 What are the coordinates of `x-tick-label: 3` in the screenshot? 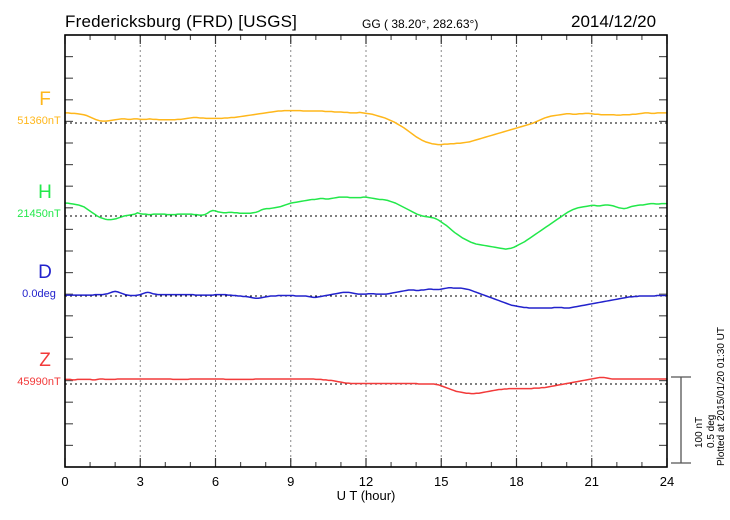 It's located at (140, 481).